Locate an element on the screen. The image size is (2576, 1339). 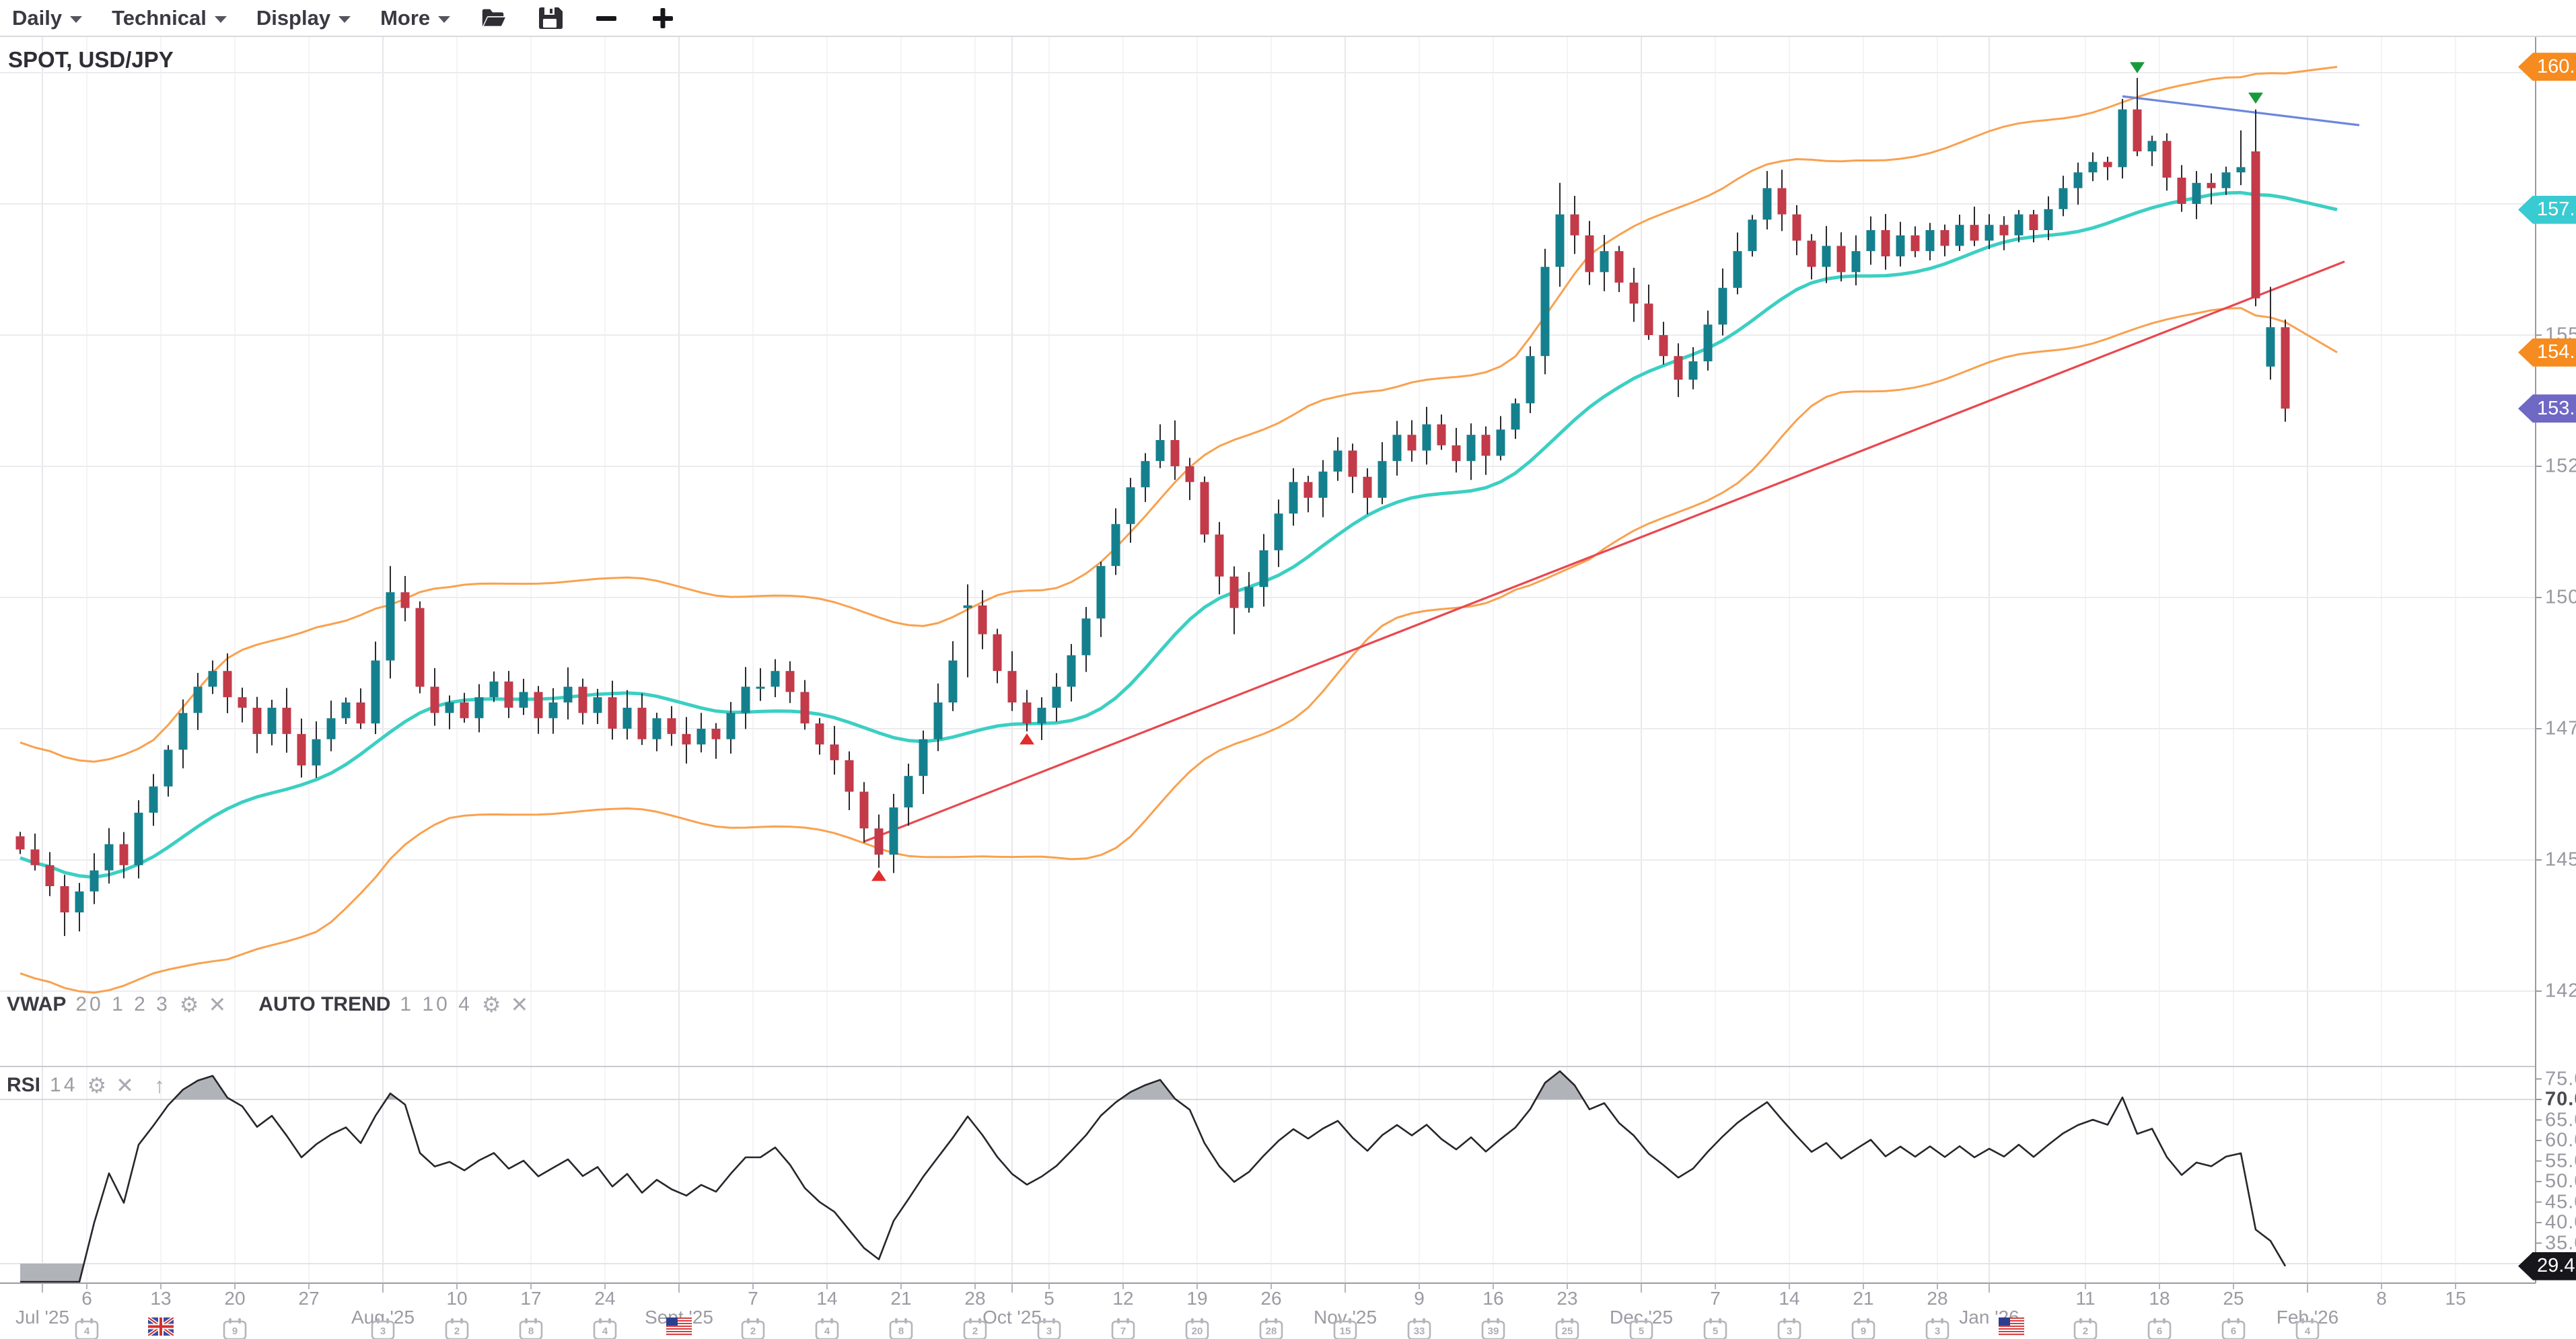
economic-calendar-icon: 25 is located at coordinates (1567, 1328).